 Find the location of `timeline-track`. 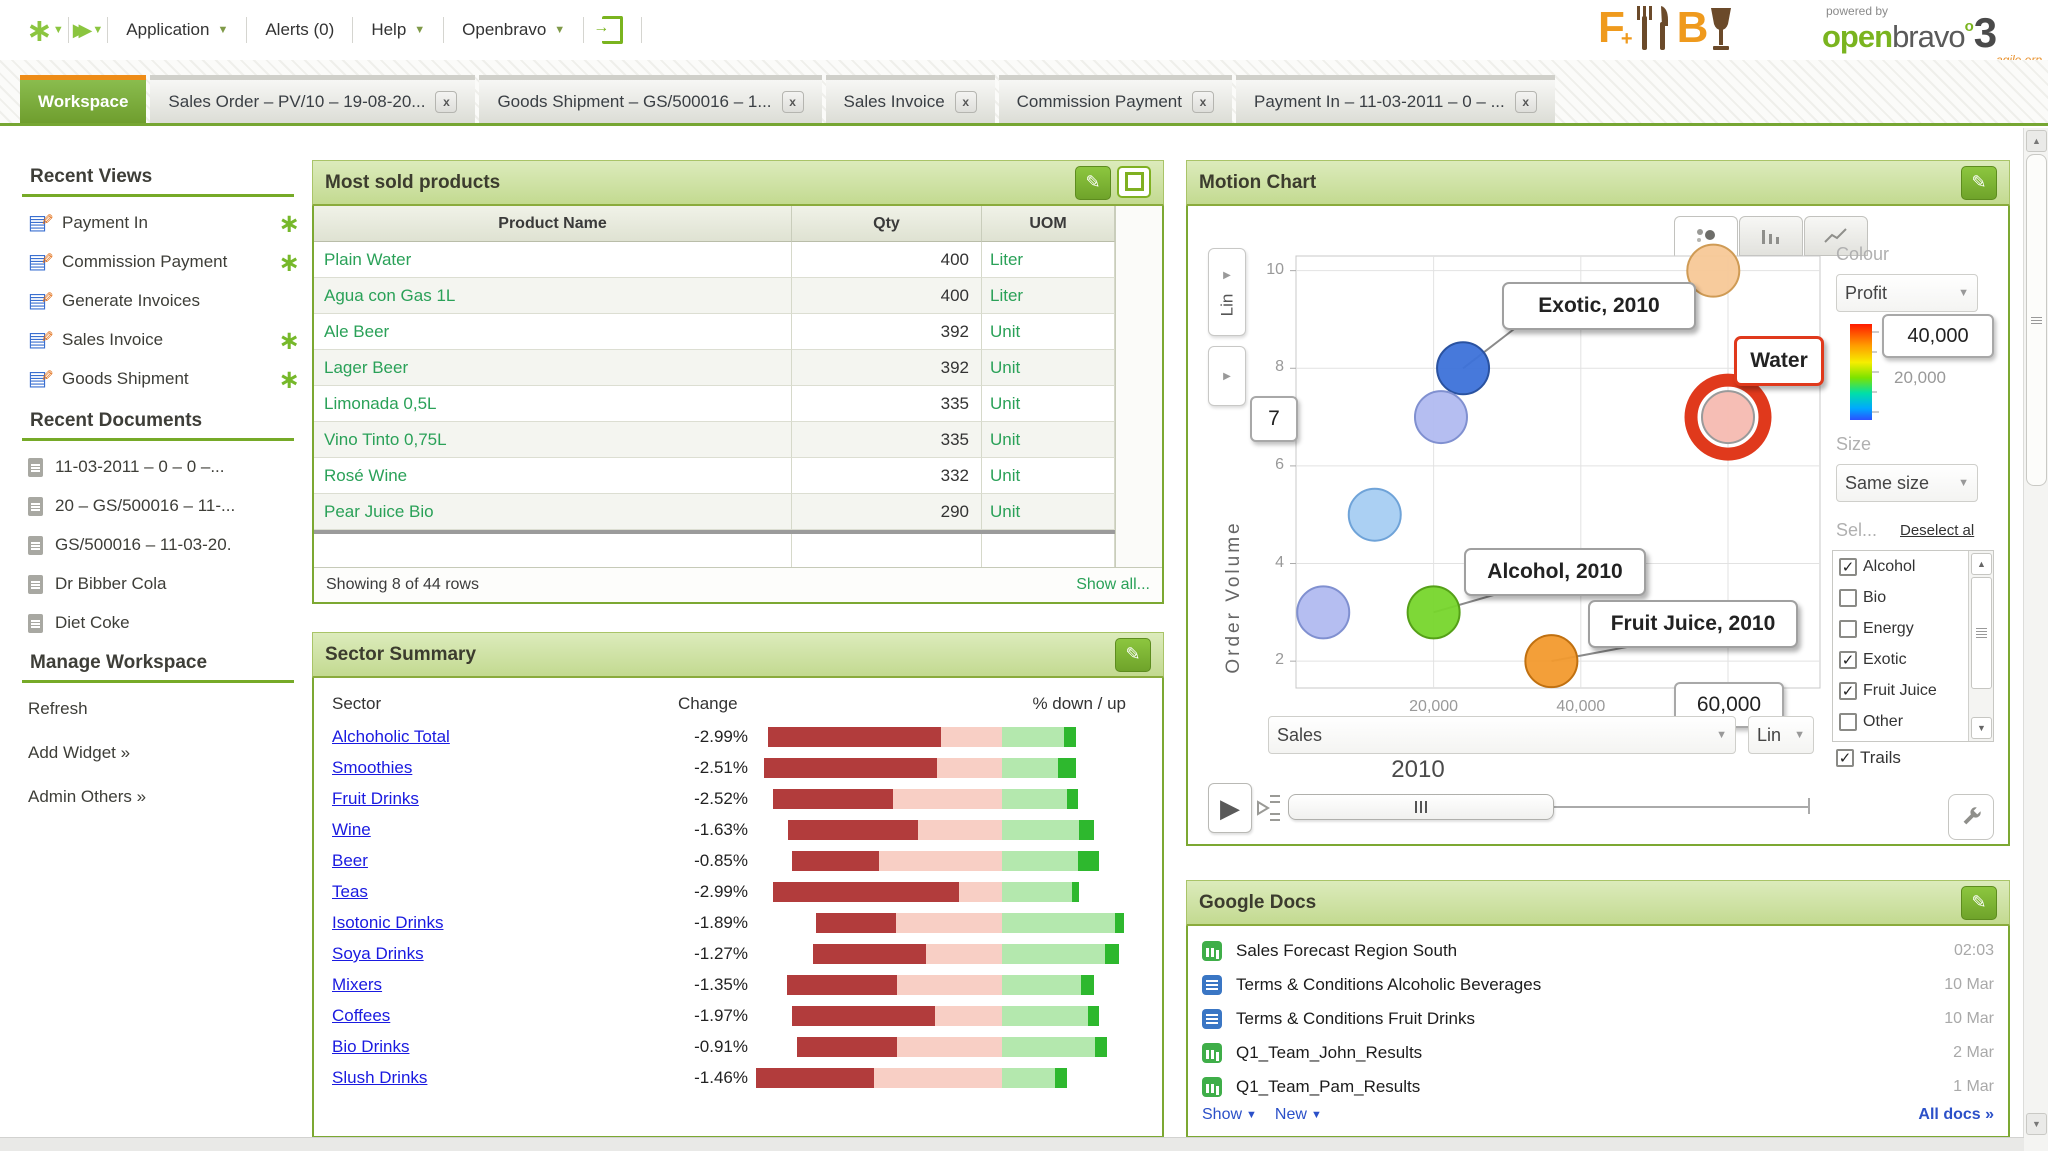

timeline-track is located at coordinates (1682, 807).